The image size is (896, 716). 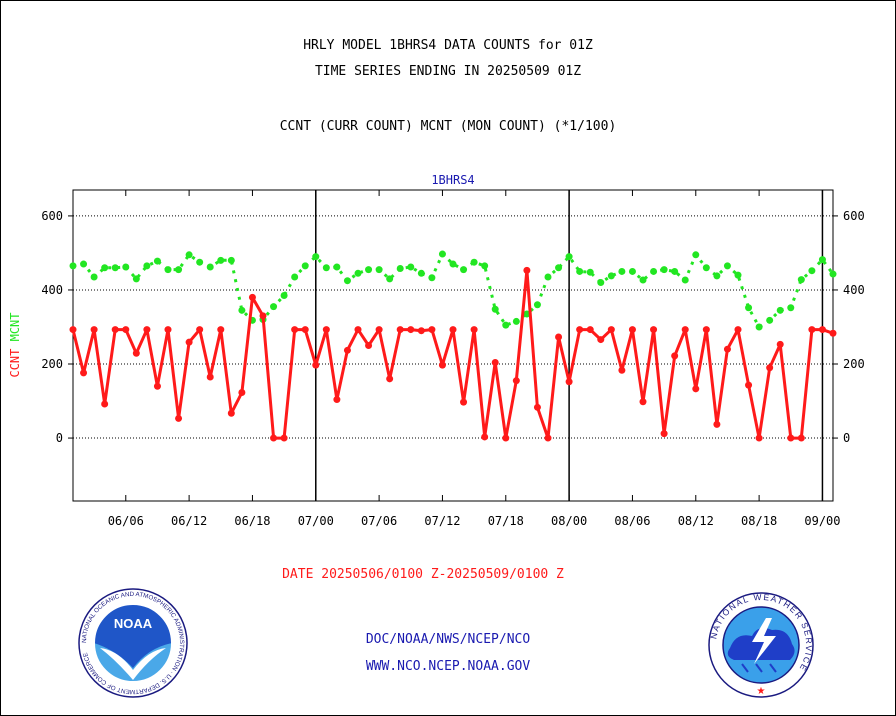 I want to click on x-tick-label: 06/18, so click(x=252, y=521).